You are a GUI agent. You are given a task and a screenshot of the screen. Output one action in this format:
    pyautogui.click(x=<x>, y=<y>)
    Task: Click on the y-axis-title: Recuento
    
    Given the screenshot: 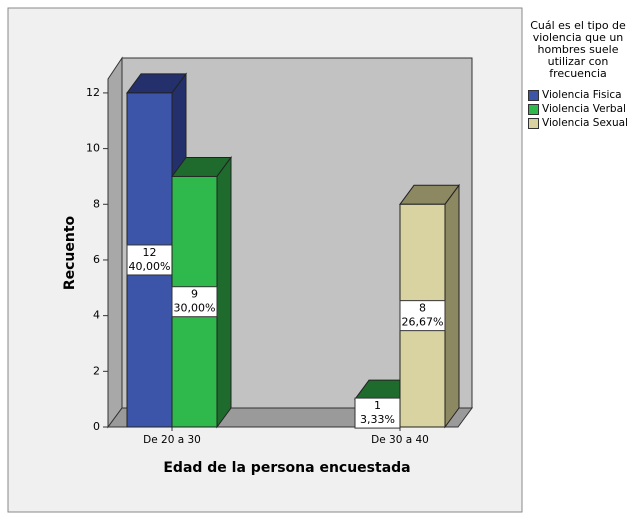 What is the action you would take?
    pyautogui.click(x=70, y=252)
    